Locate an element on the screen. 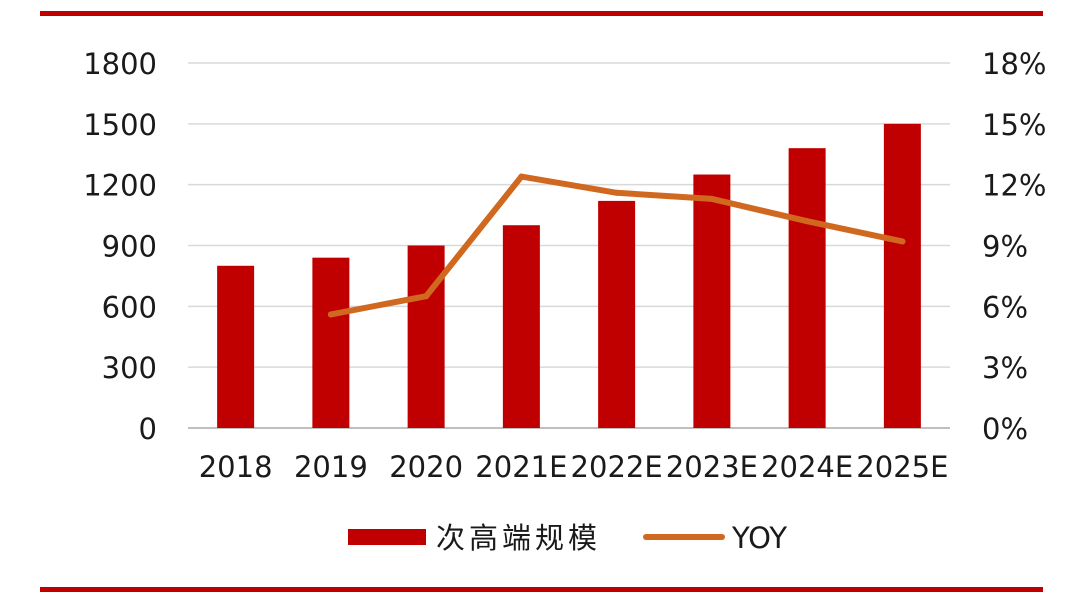 This screenshot has width=1080, height=593. right-axis-tick-label: 15% is located at coordinates (1014, 125).